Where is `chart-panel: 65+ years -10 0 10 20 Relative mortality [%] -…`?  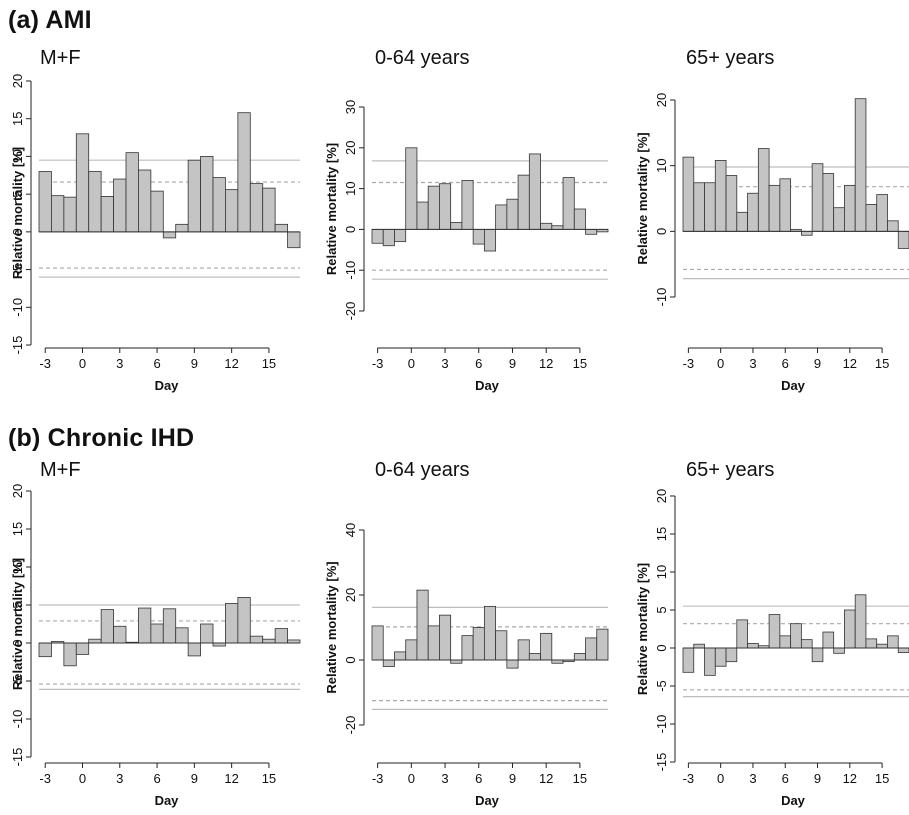 chart-panel: 65+ years -10 0 10 20 Relative mortality [%] -… is located at coordinates (772, 220).